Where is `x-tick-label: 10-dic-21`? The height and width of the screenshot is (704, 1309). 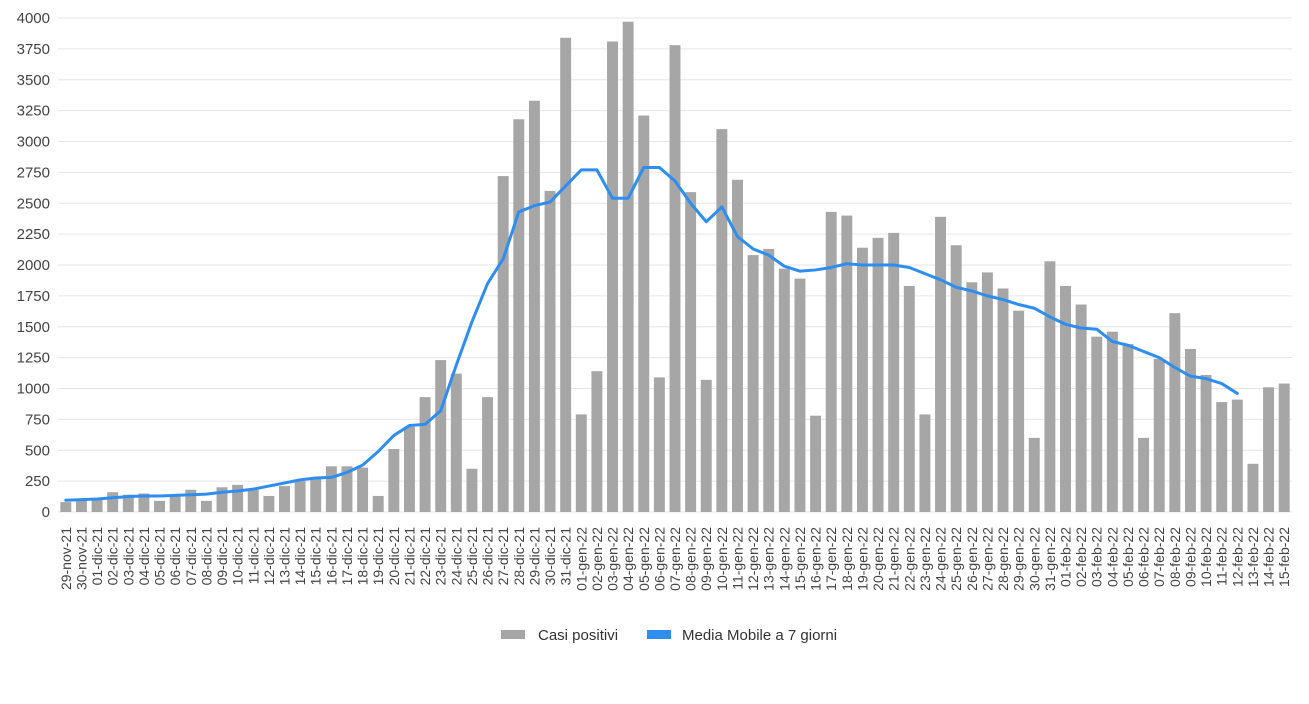
x-tick-label: 10-dic-21 is located at coordinates (238, 556).